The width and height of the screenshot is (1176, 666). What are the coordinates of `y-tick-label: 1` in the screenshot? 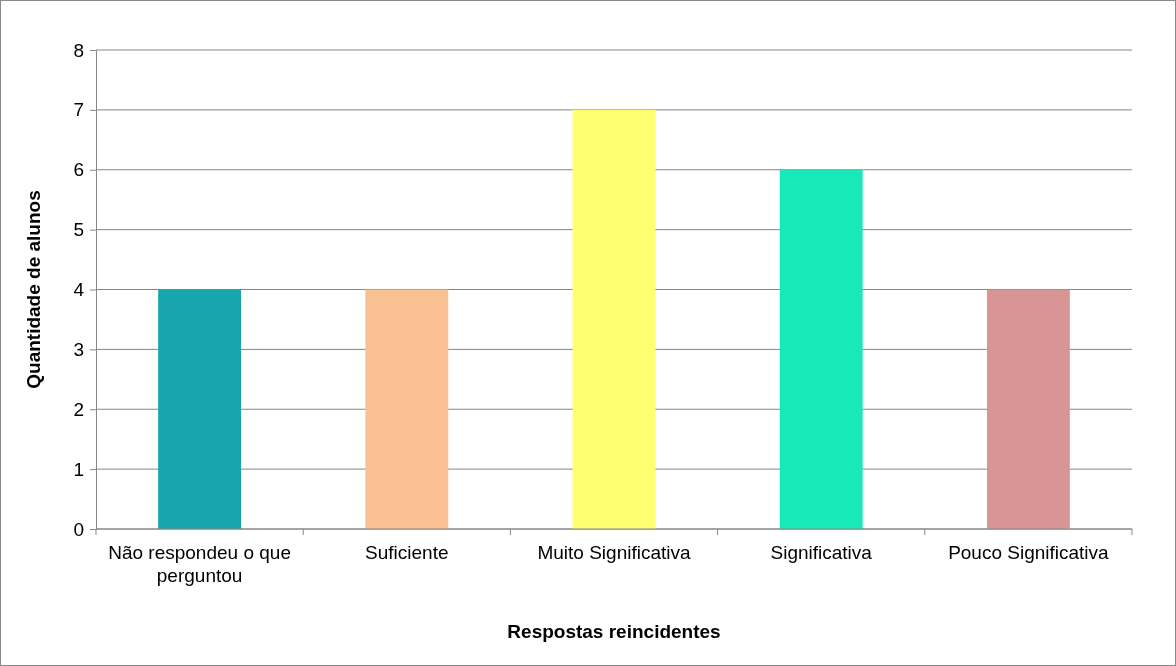 It's located at (78, 469).